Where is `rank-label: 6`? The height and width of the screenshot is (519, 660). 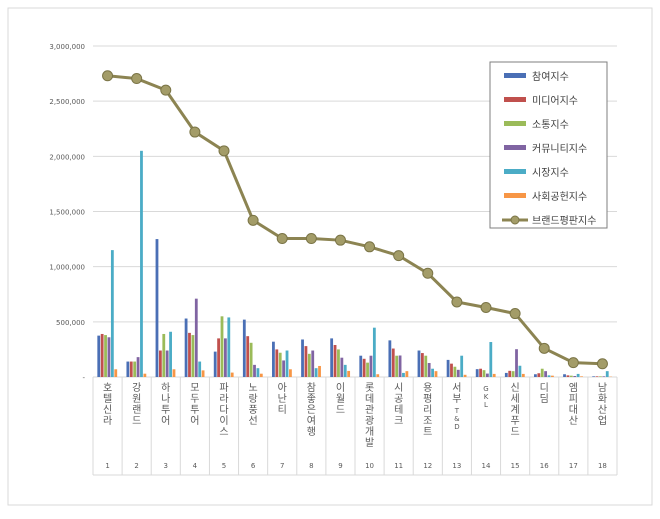
rank-label: 6 is located at coordinates (253, 466).